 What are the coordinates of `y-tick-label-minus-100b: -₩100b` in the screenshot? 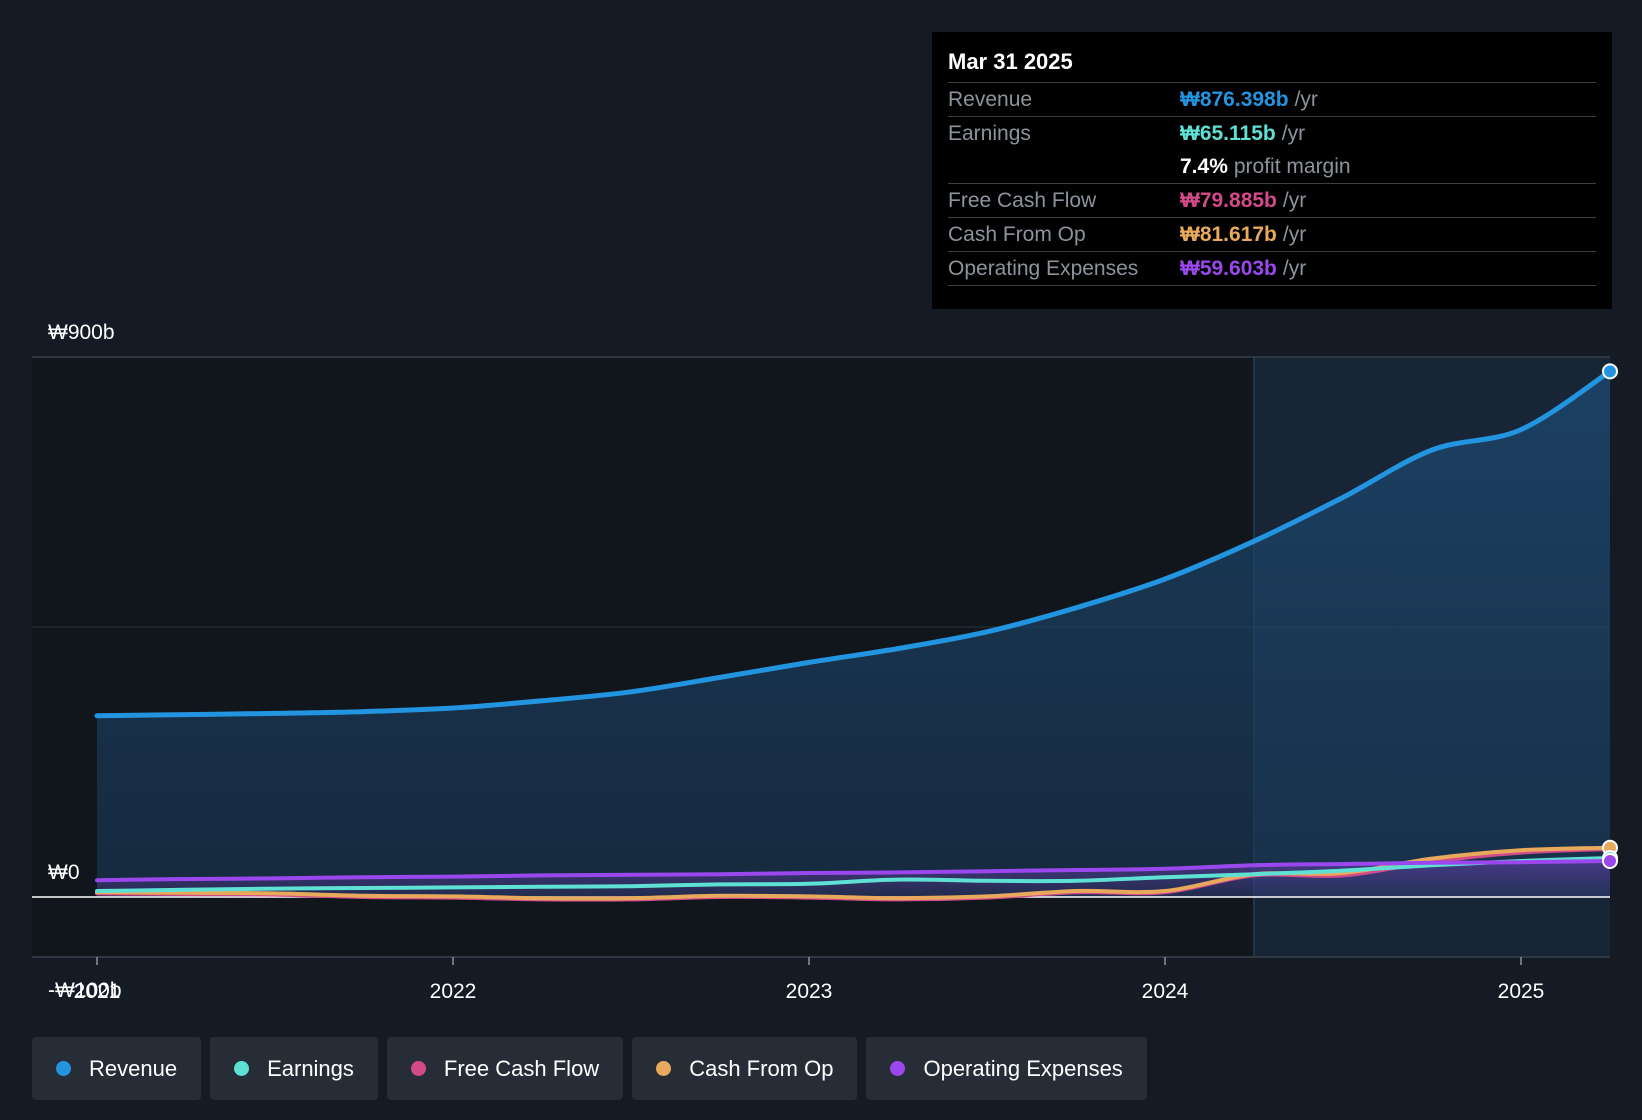 It's located at (85, 990).